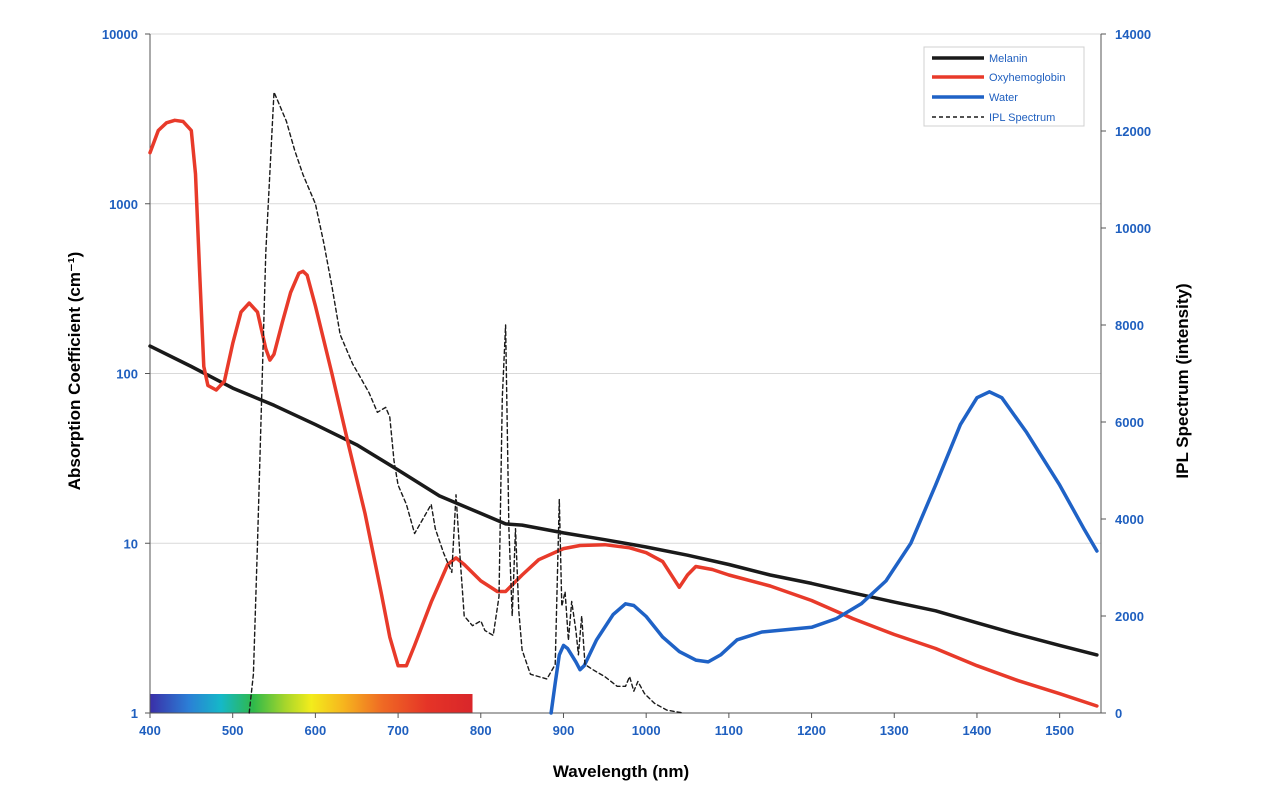  Describe the element at coordinates (1182, 380) in the screenshot. I see `right-y-axis-title: IPL Spectrum (intensity)` at that location.